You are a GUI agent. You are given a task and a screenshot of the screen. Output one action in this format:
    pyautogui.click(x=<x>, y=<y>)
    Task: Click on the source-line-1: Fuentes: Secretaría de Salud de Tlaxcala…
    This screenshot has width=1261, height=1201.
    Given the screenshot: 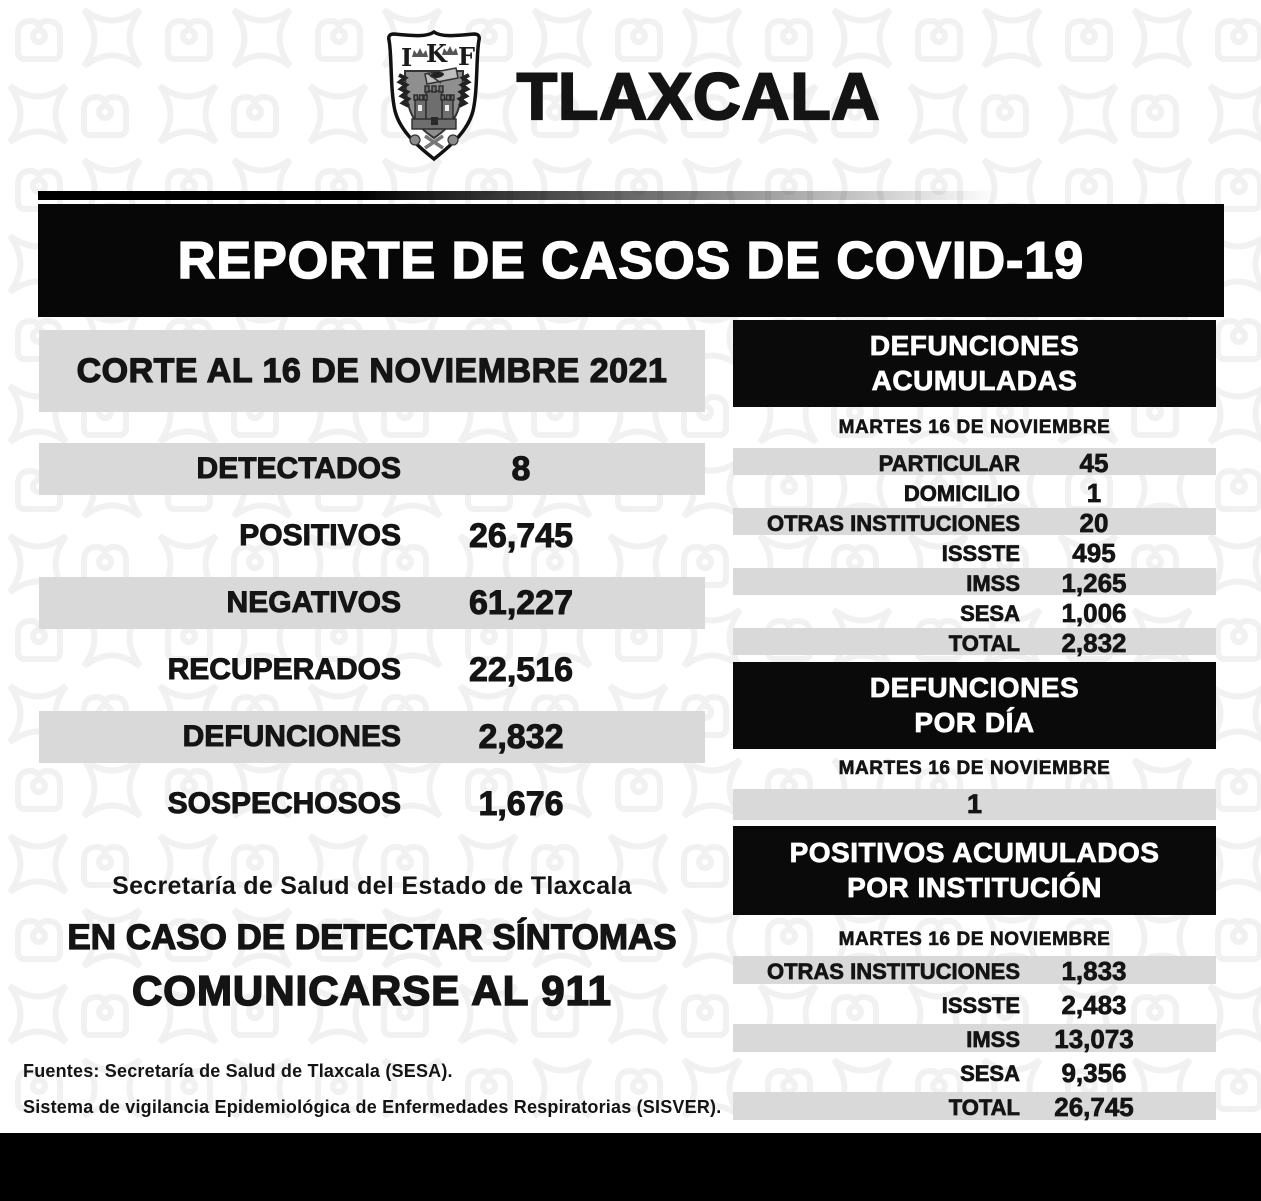 What is the action you would take?
    pyautogui.click(x=238, y=1071)
    